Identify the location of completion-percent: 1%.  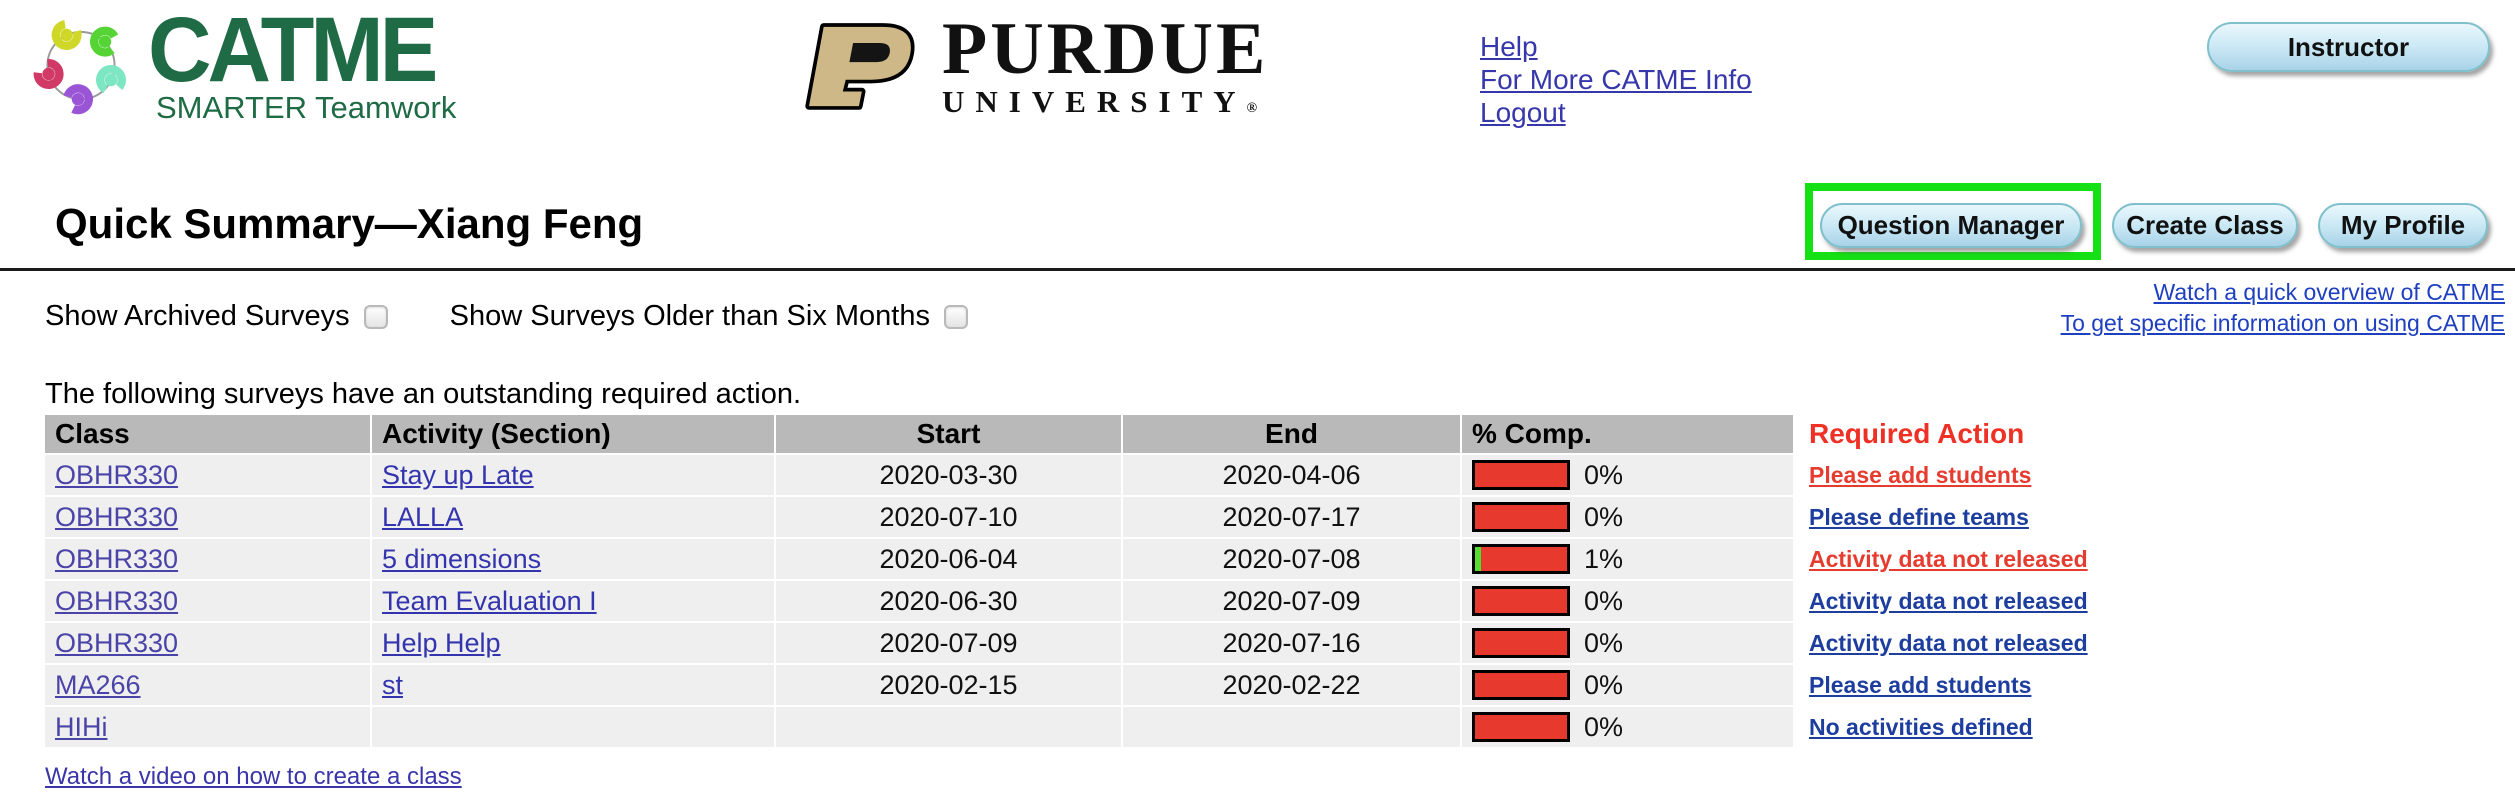
(1604, 558).